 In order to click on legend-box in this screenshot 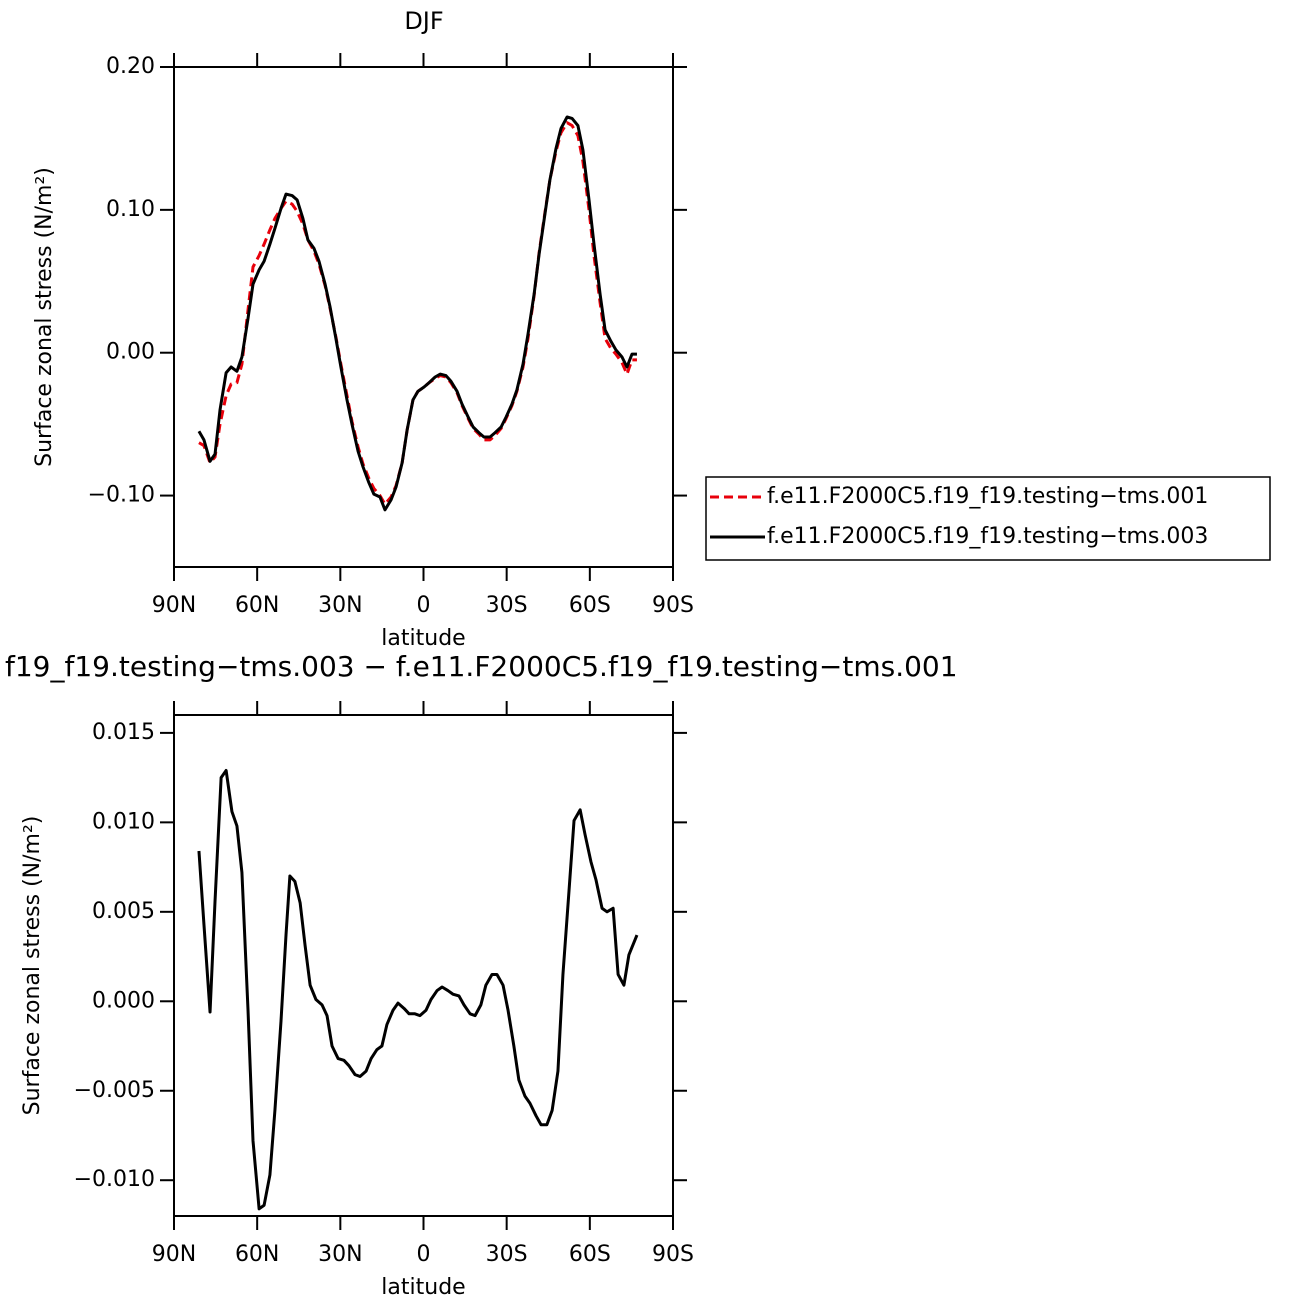, I will do `click(988, 518)`.